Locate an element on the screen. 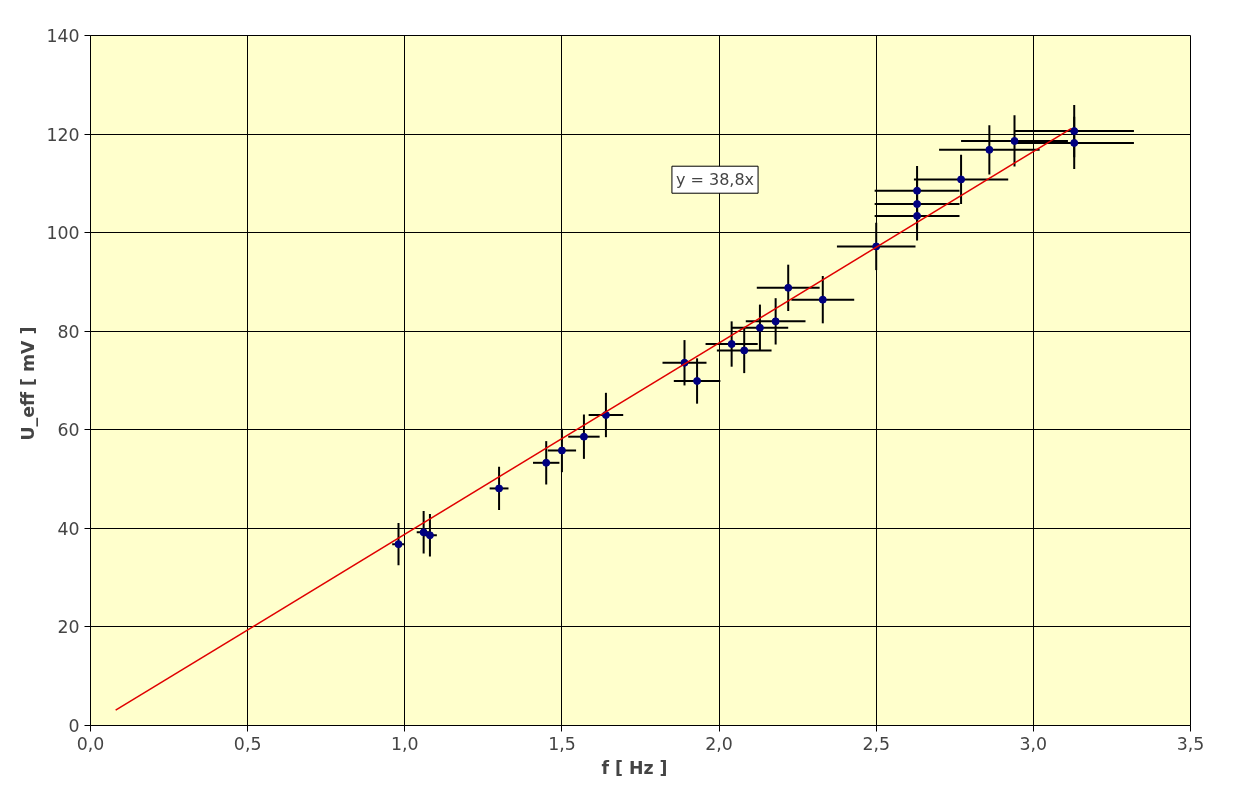 The width and height of the screenshot is (1235, 789). x-tick-label: 3,0 is located at coordinates (1033, 743).